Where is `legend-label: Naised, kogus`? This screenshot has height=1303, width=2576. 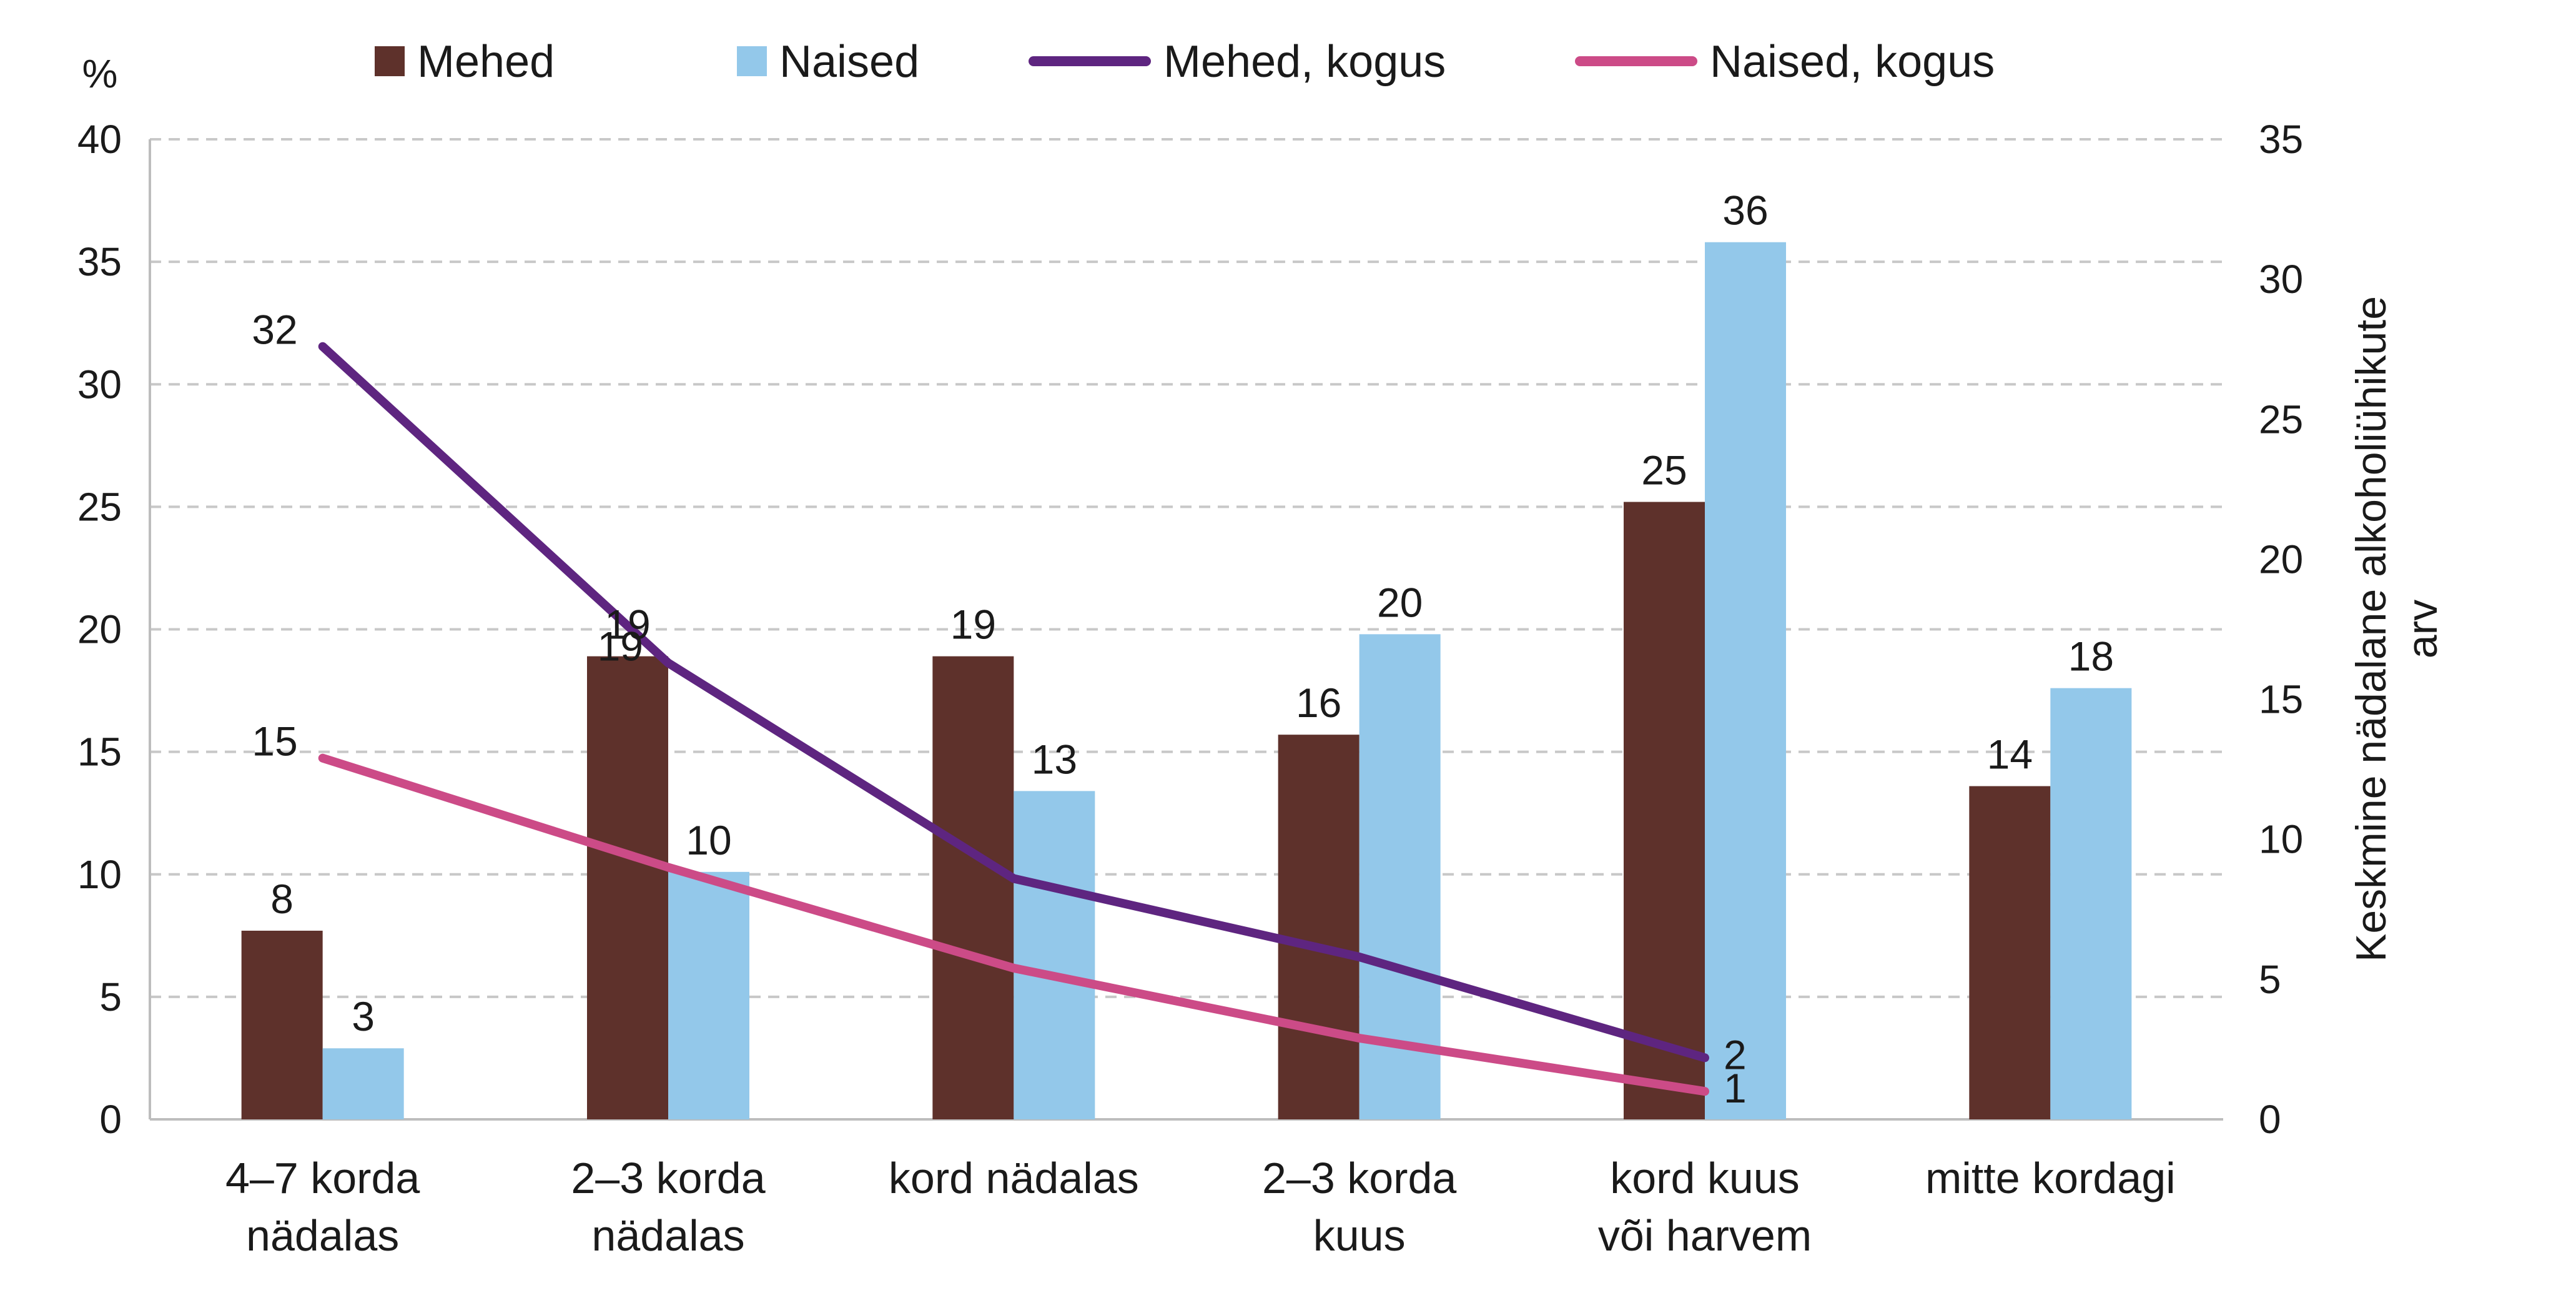 legend-label: Naised, kogus is located at coordinates (1853, 62).